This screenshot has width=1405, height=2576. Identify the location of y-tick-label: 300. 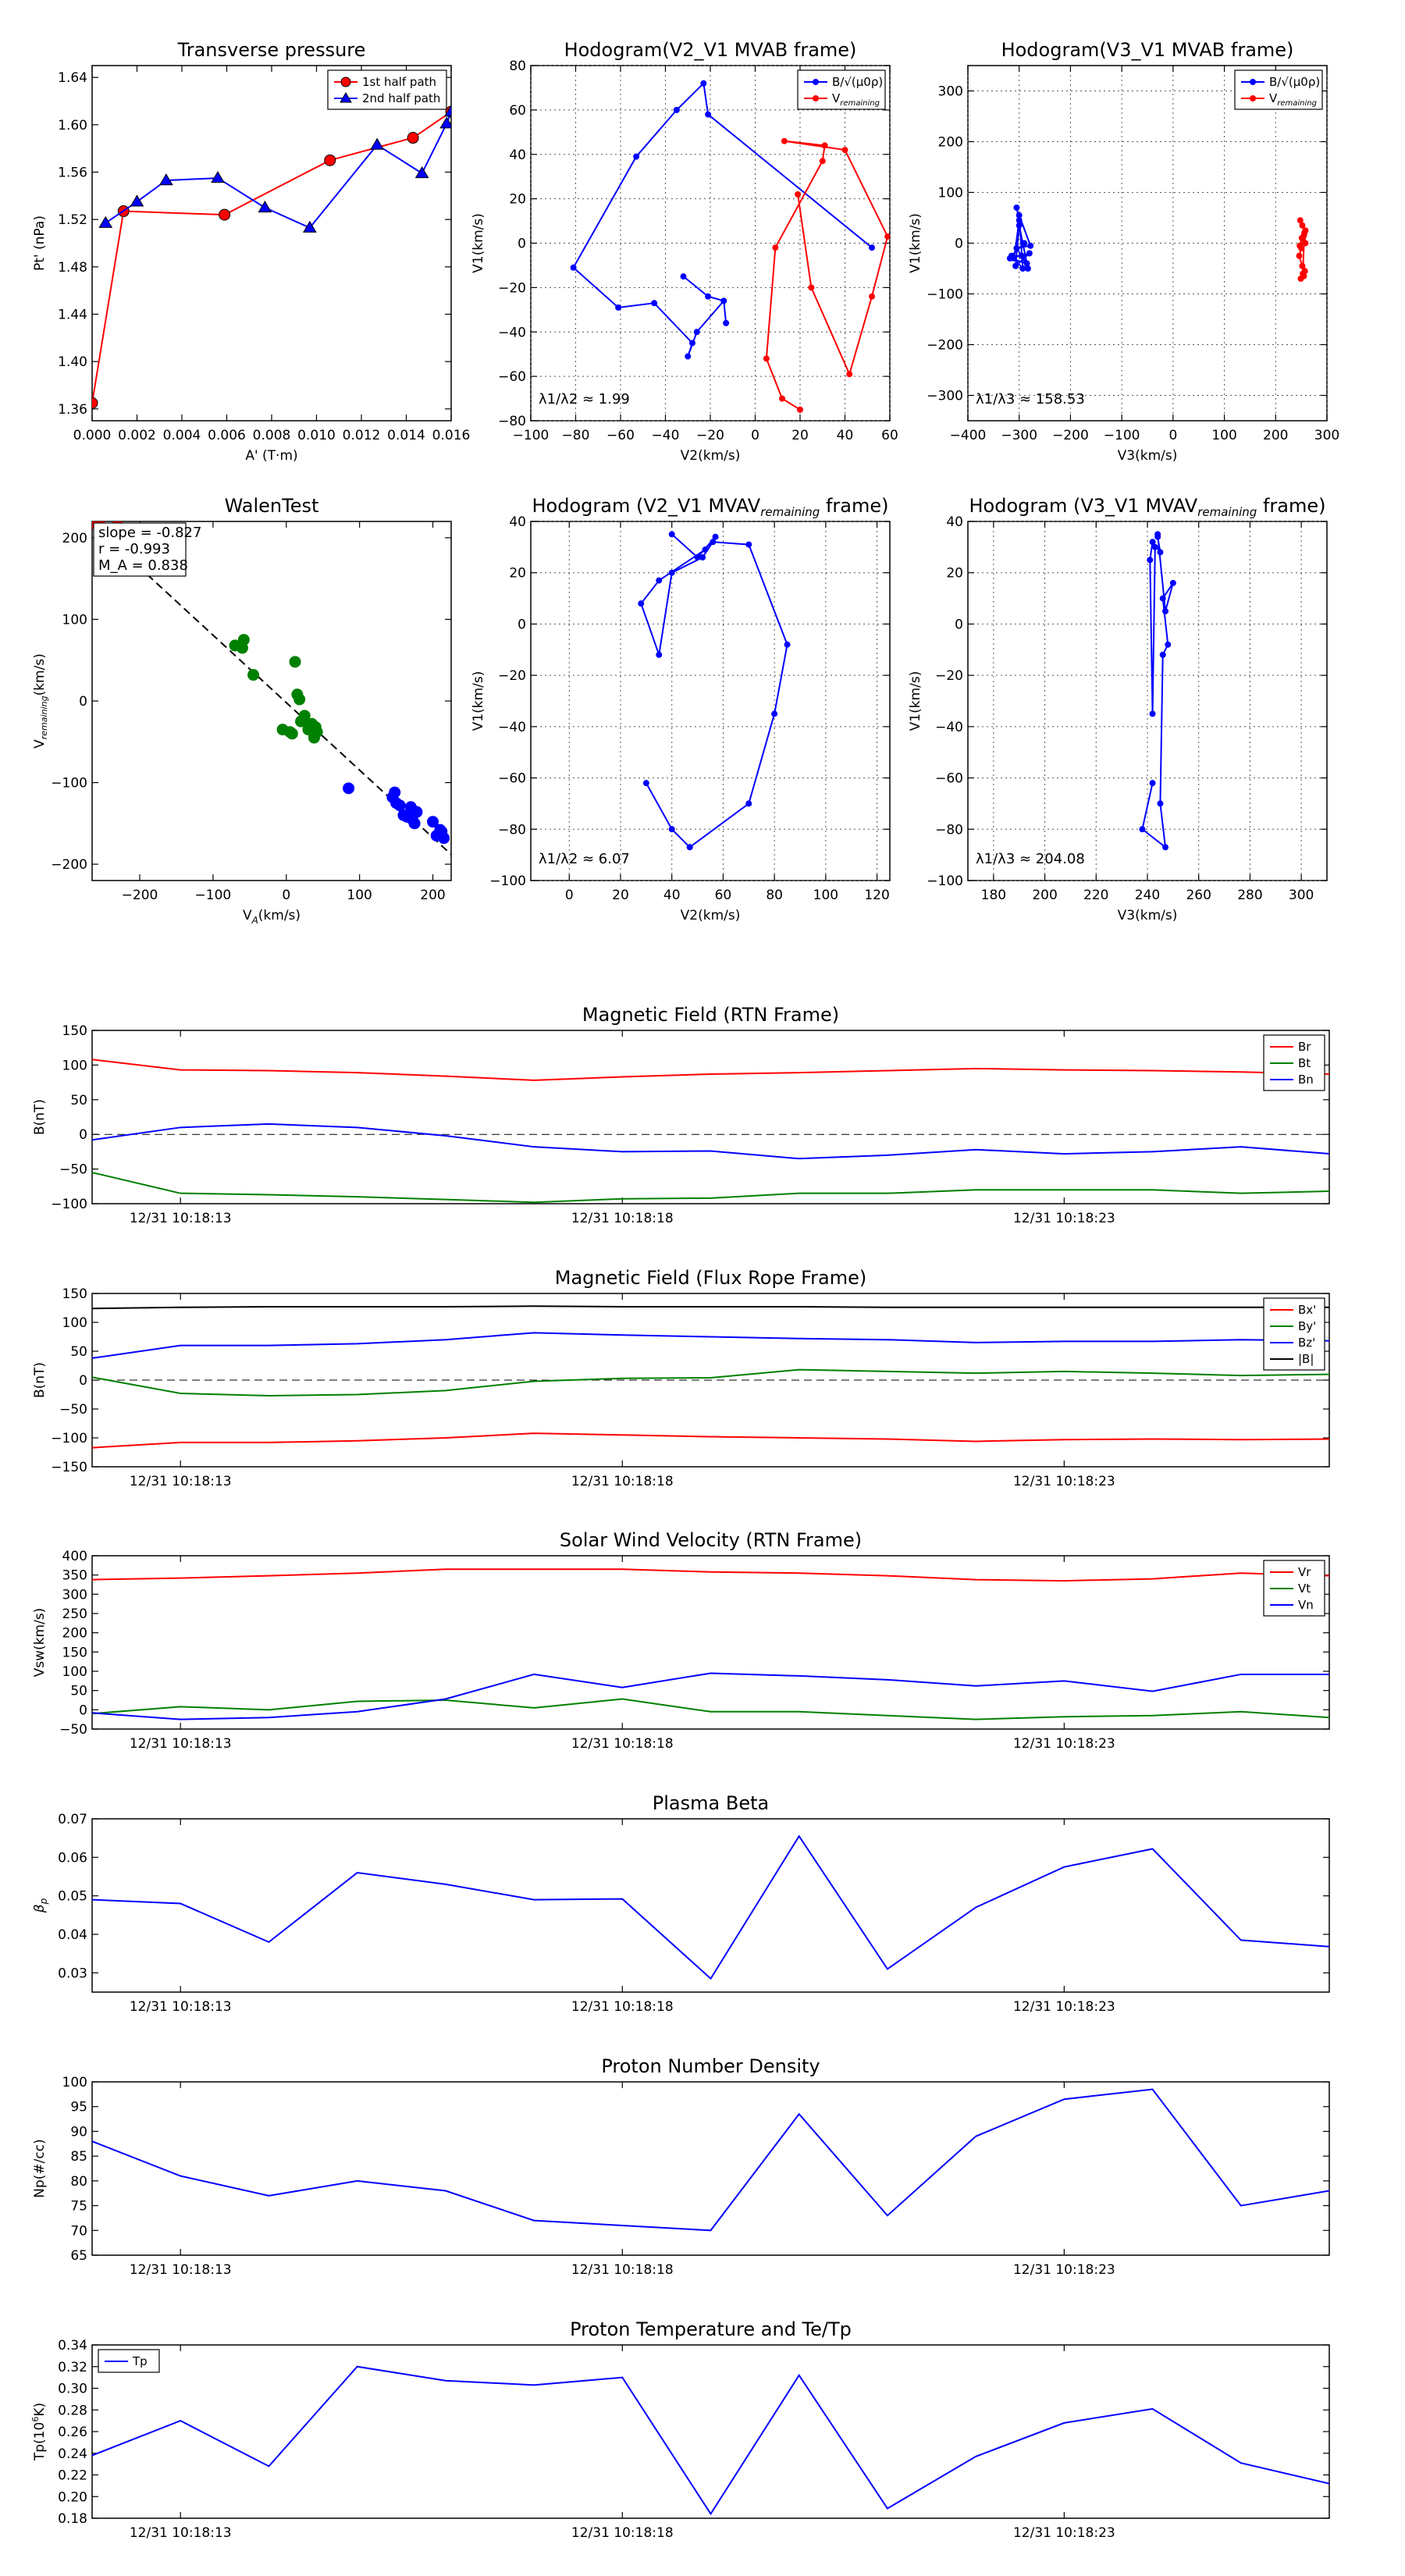
(74, 1595).